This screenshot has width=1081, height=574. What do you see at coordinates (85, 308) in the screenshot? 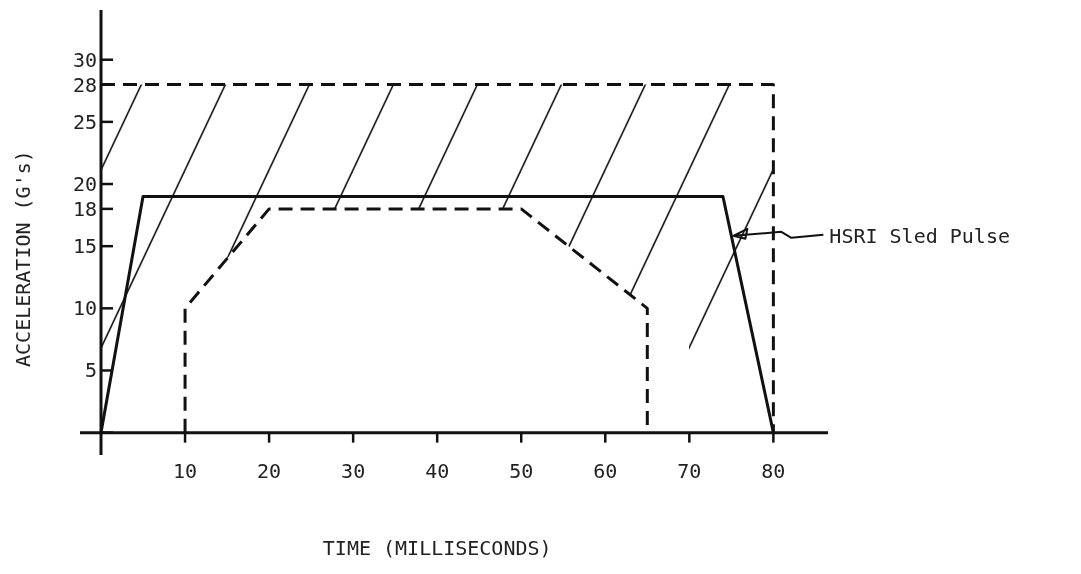
I see `y-tick-label: 10` at bounding box center [85, 308].